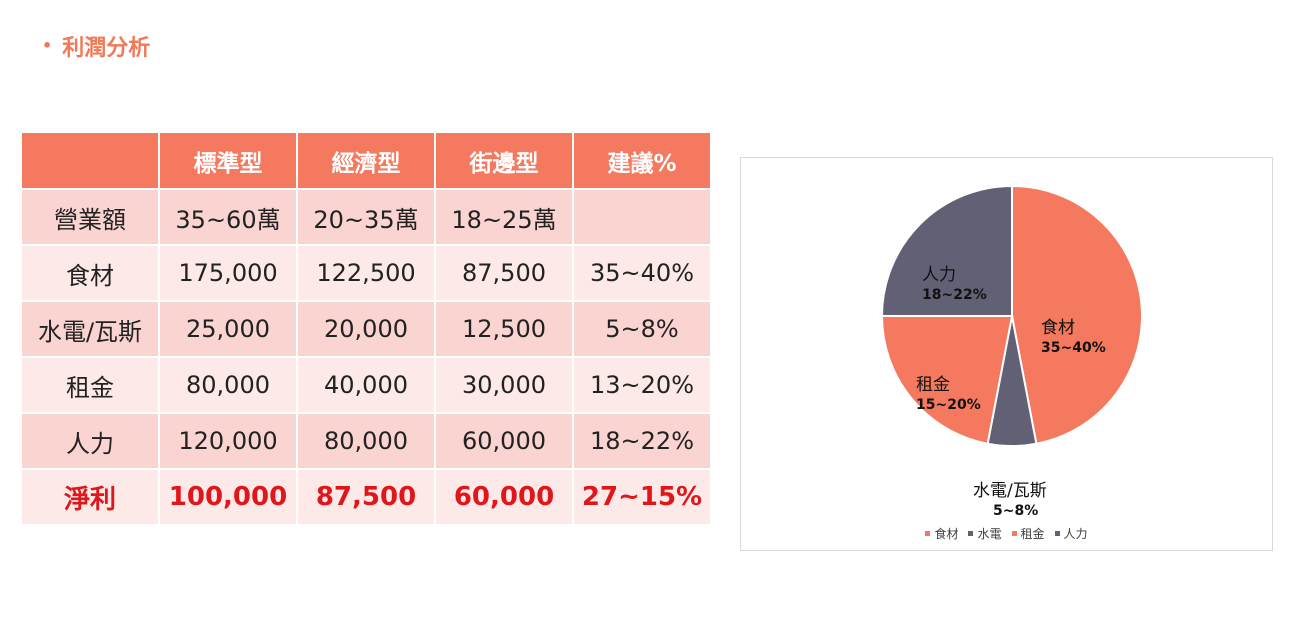  I want to click on row-label-cell: 食材, so click(90, 273).